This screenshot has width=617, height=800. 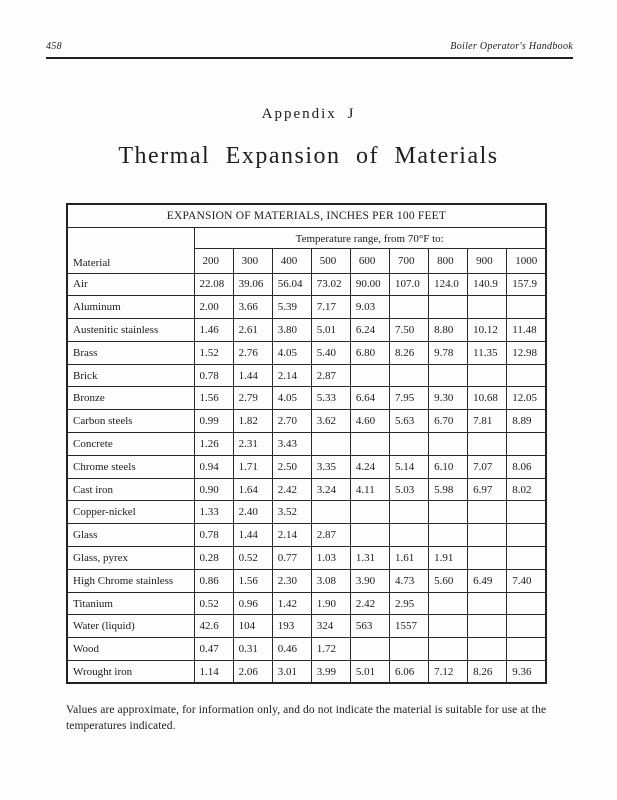 I want to click on table-row: Concrete 1.26 2.31 3.43, so click(x=306, y=444).